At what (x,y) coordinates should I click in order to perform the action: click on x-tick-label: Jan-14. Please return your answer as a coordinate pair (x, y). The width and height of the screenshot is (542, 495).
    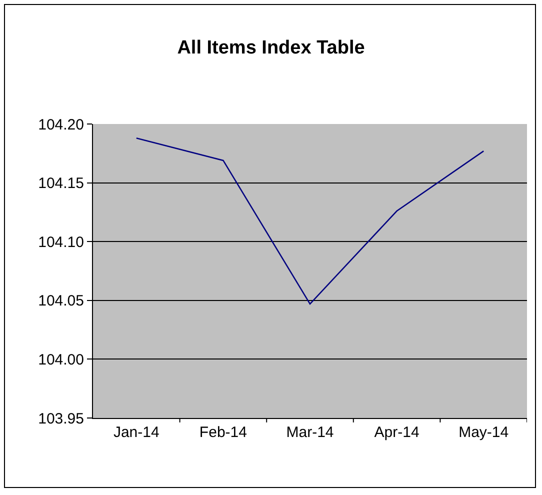
    Looking at the image, I should click on (136, 432).